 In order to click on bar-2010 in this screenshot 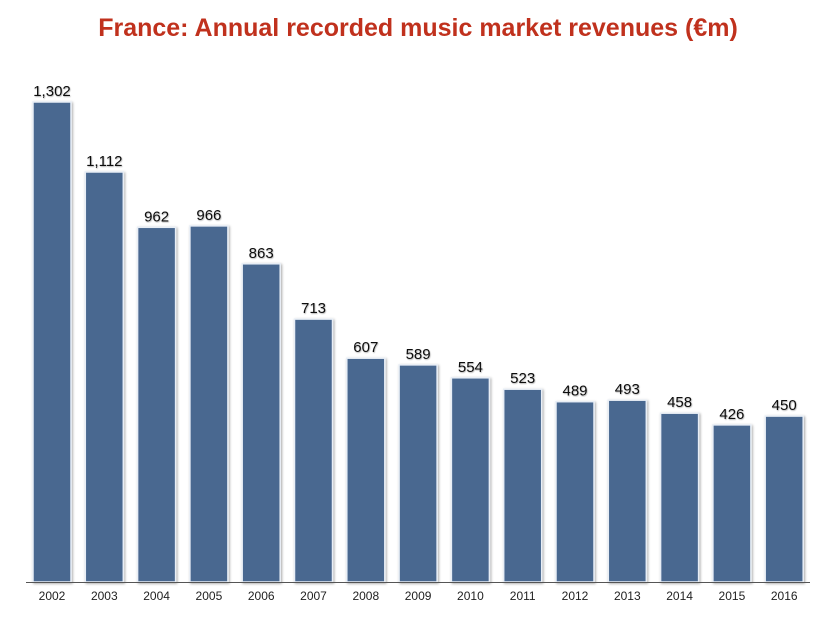, I will do `click(470, 480)`.